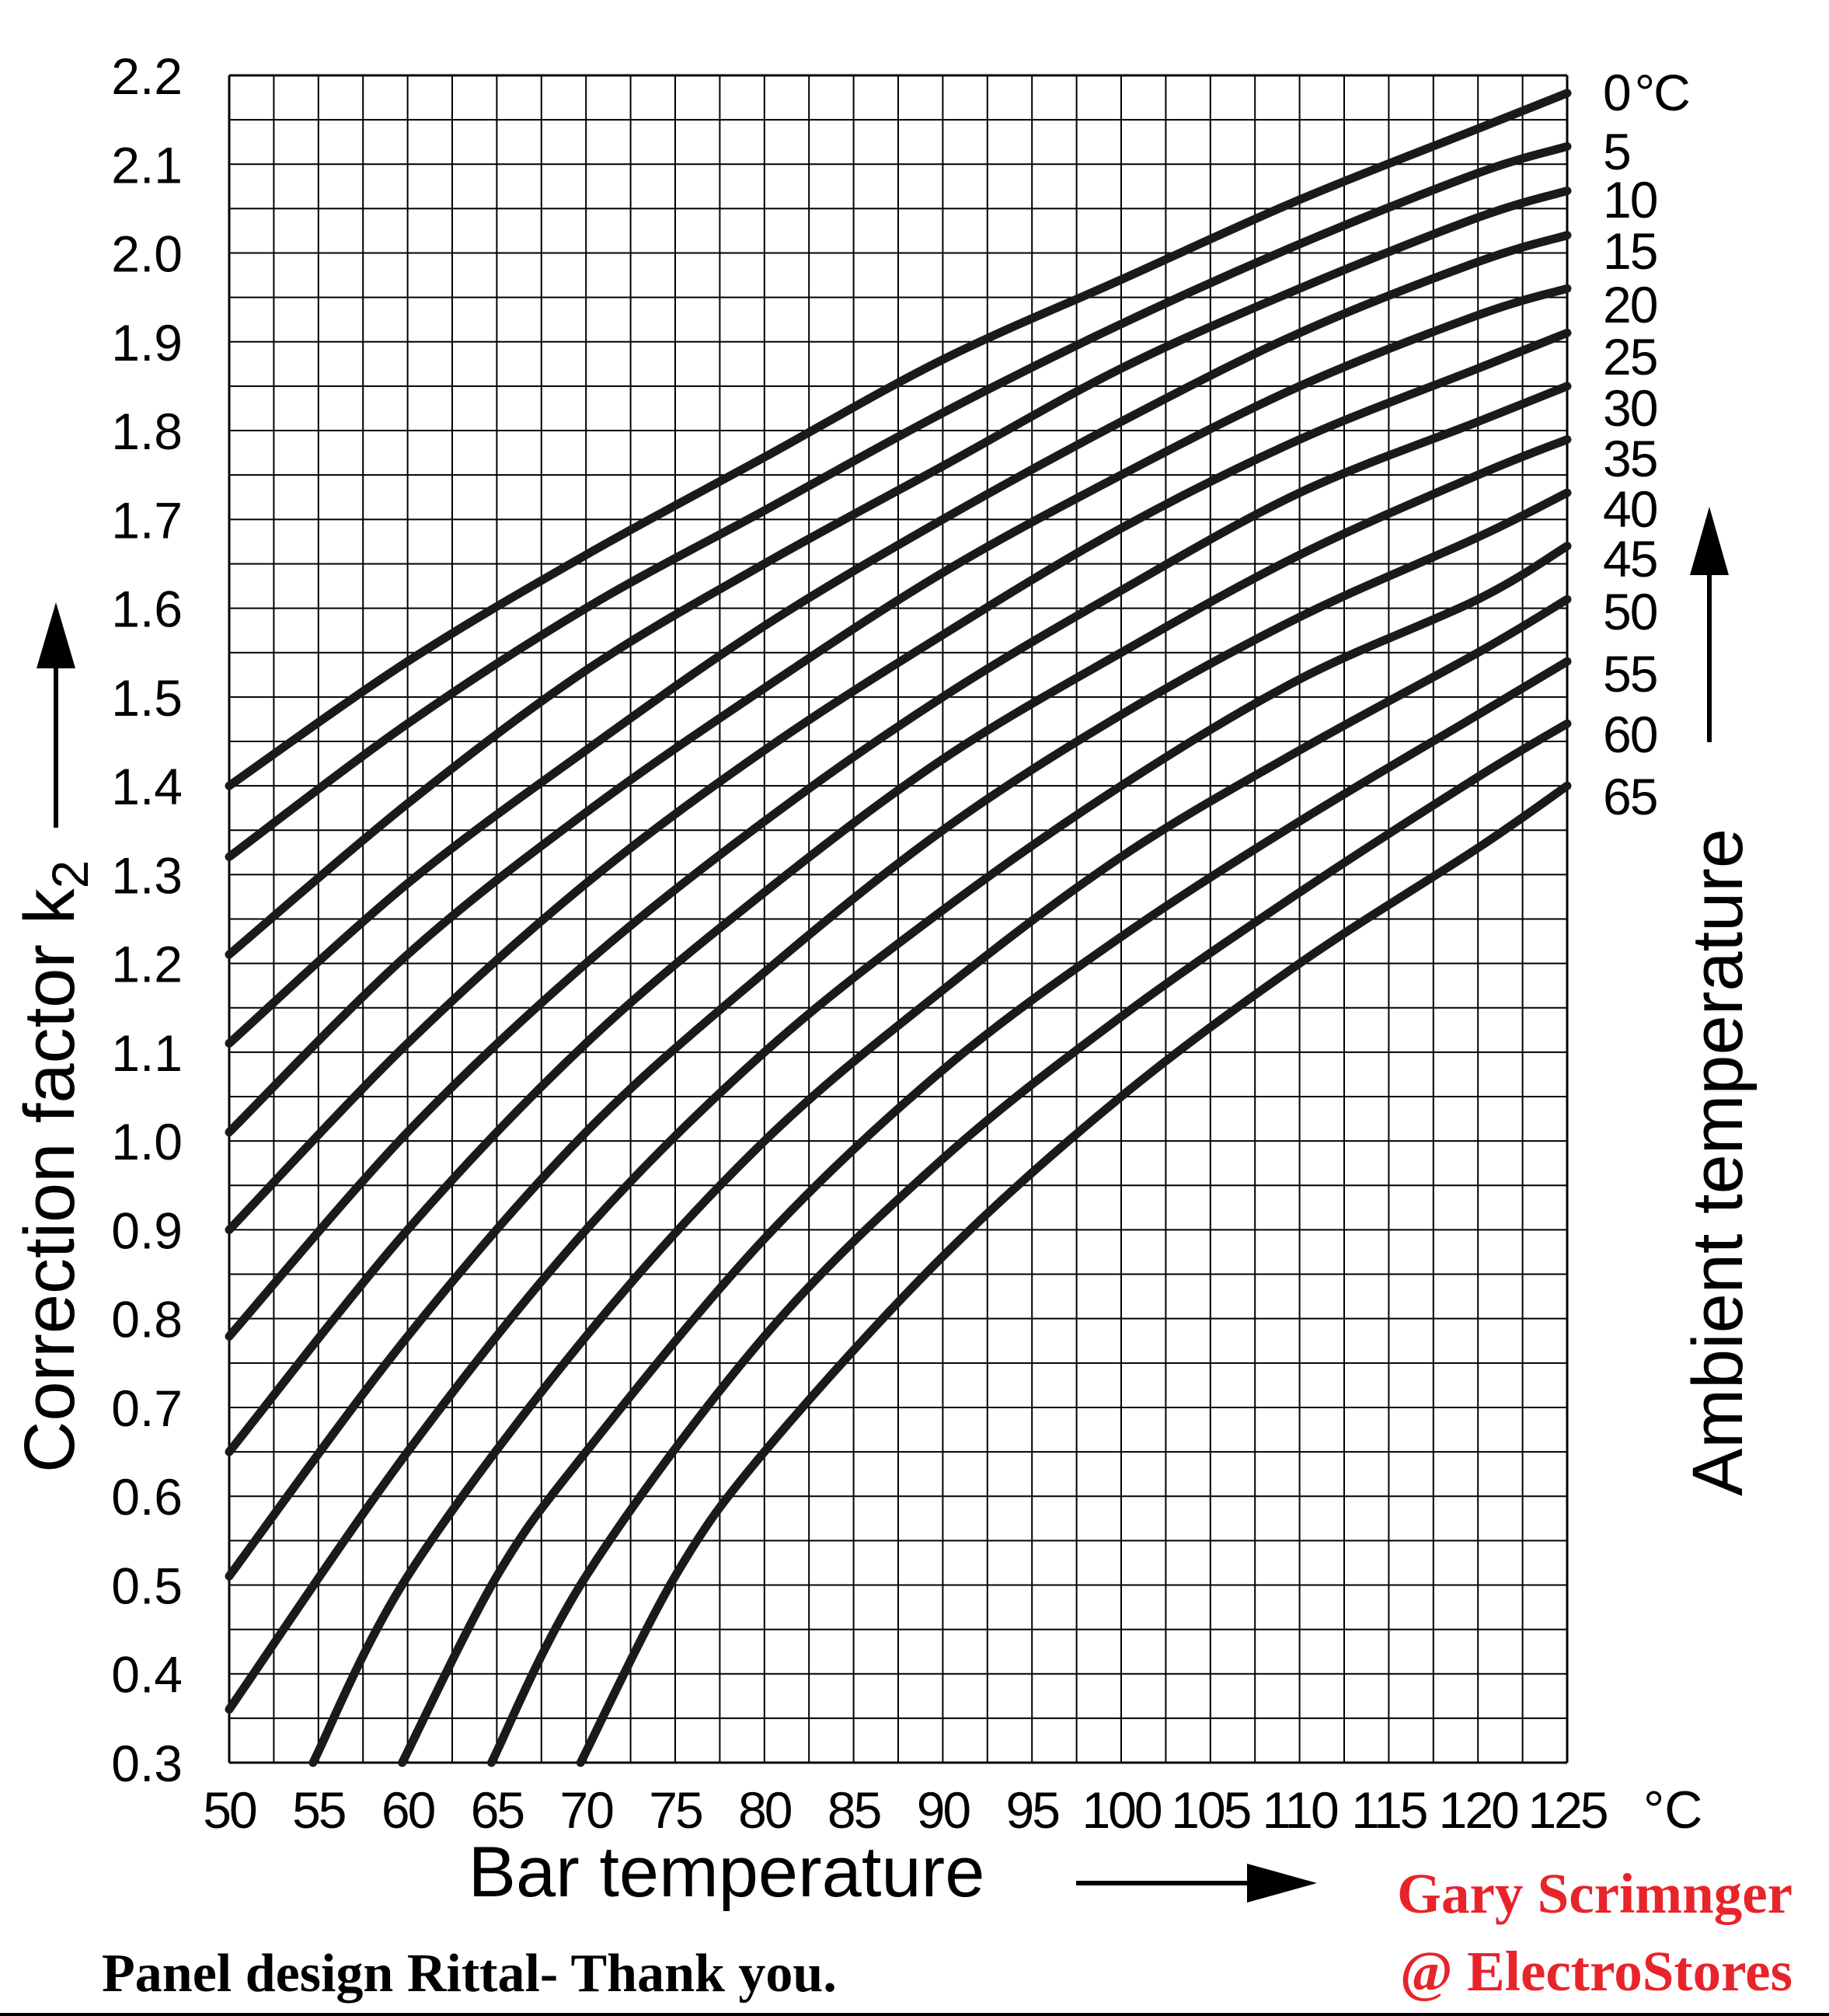 This screenshot has height=2016, width=1829. I want to click on author-credit: Gary Scrimnger, so click(1594, 1893).